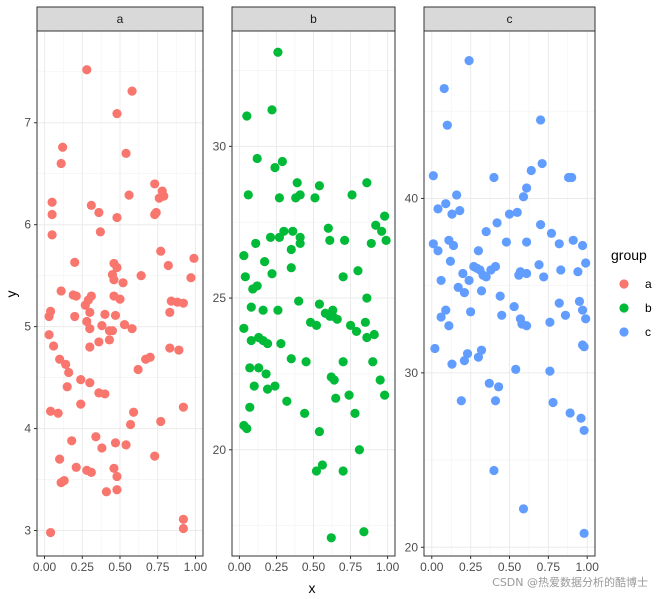 This screenshot has width=662, height=599. I want to click on legend-item-c: c, so click(635, 332).